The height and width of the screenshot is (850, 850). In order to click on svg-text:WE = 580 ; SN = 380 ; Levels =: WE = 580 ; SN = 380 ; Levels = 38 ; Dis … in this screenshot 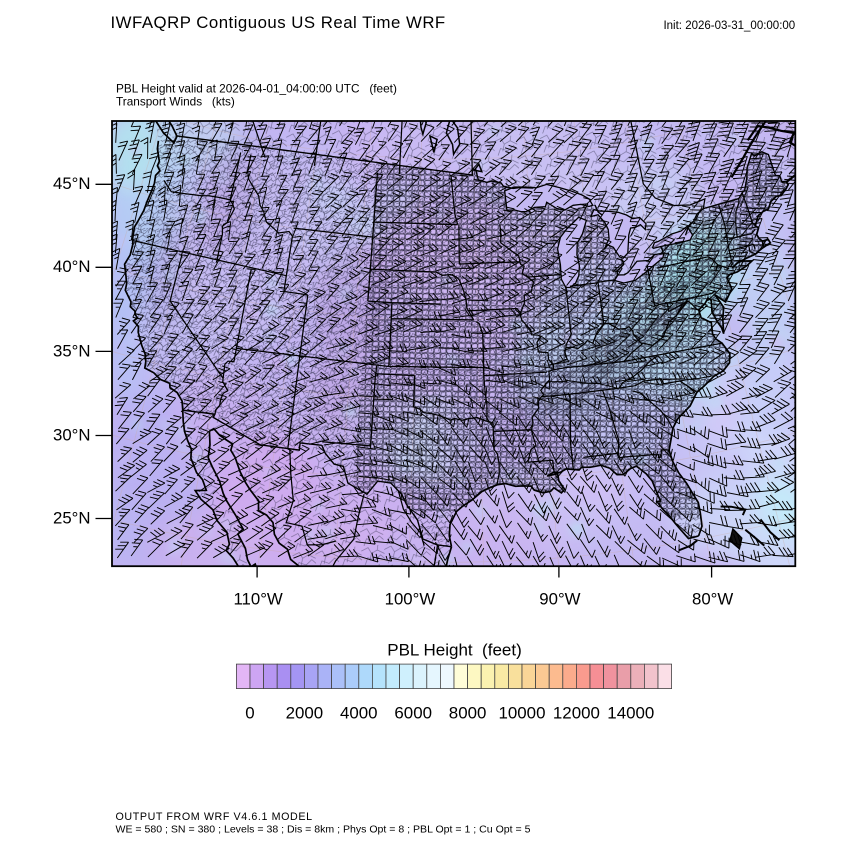, I will do `click(323, 829)`.